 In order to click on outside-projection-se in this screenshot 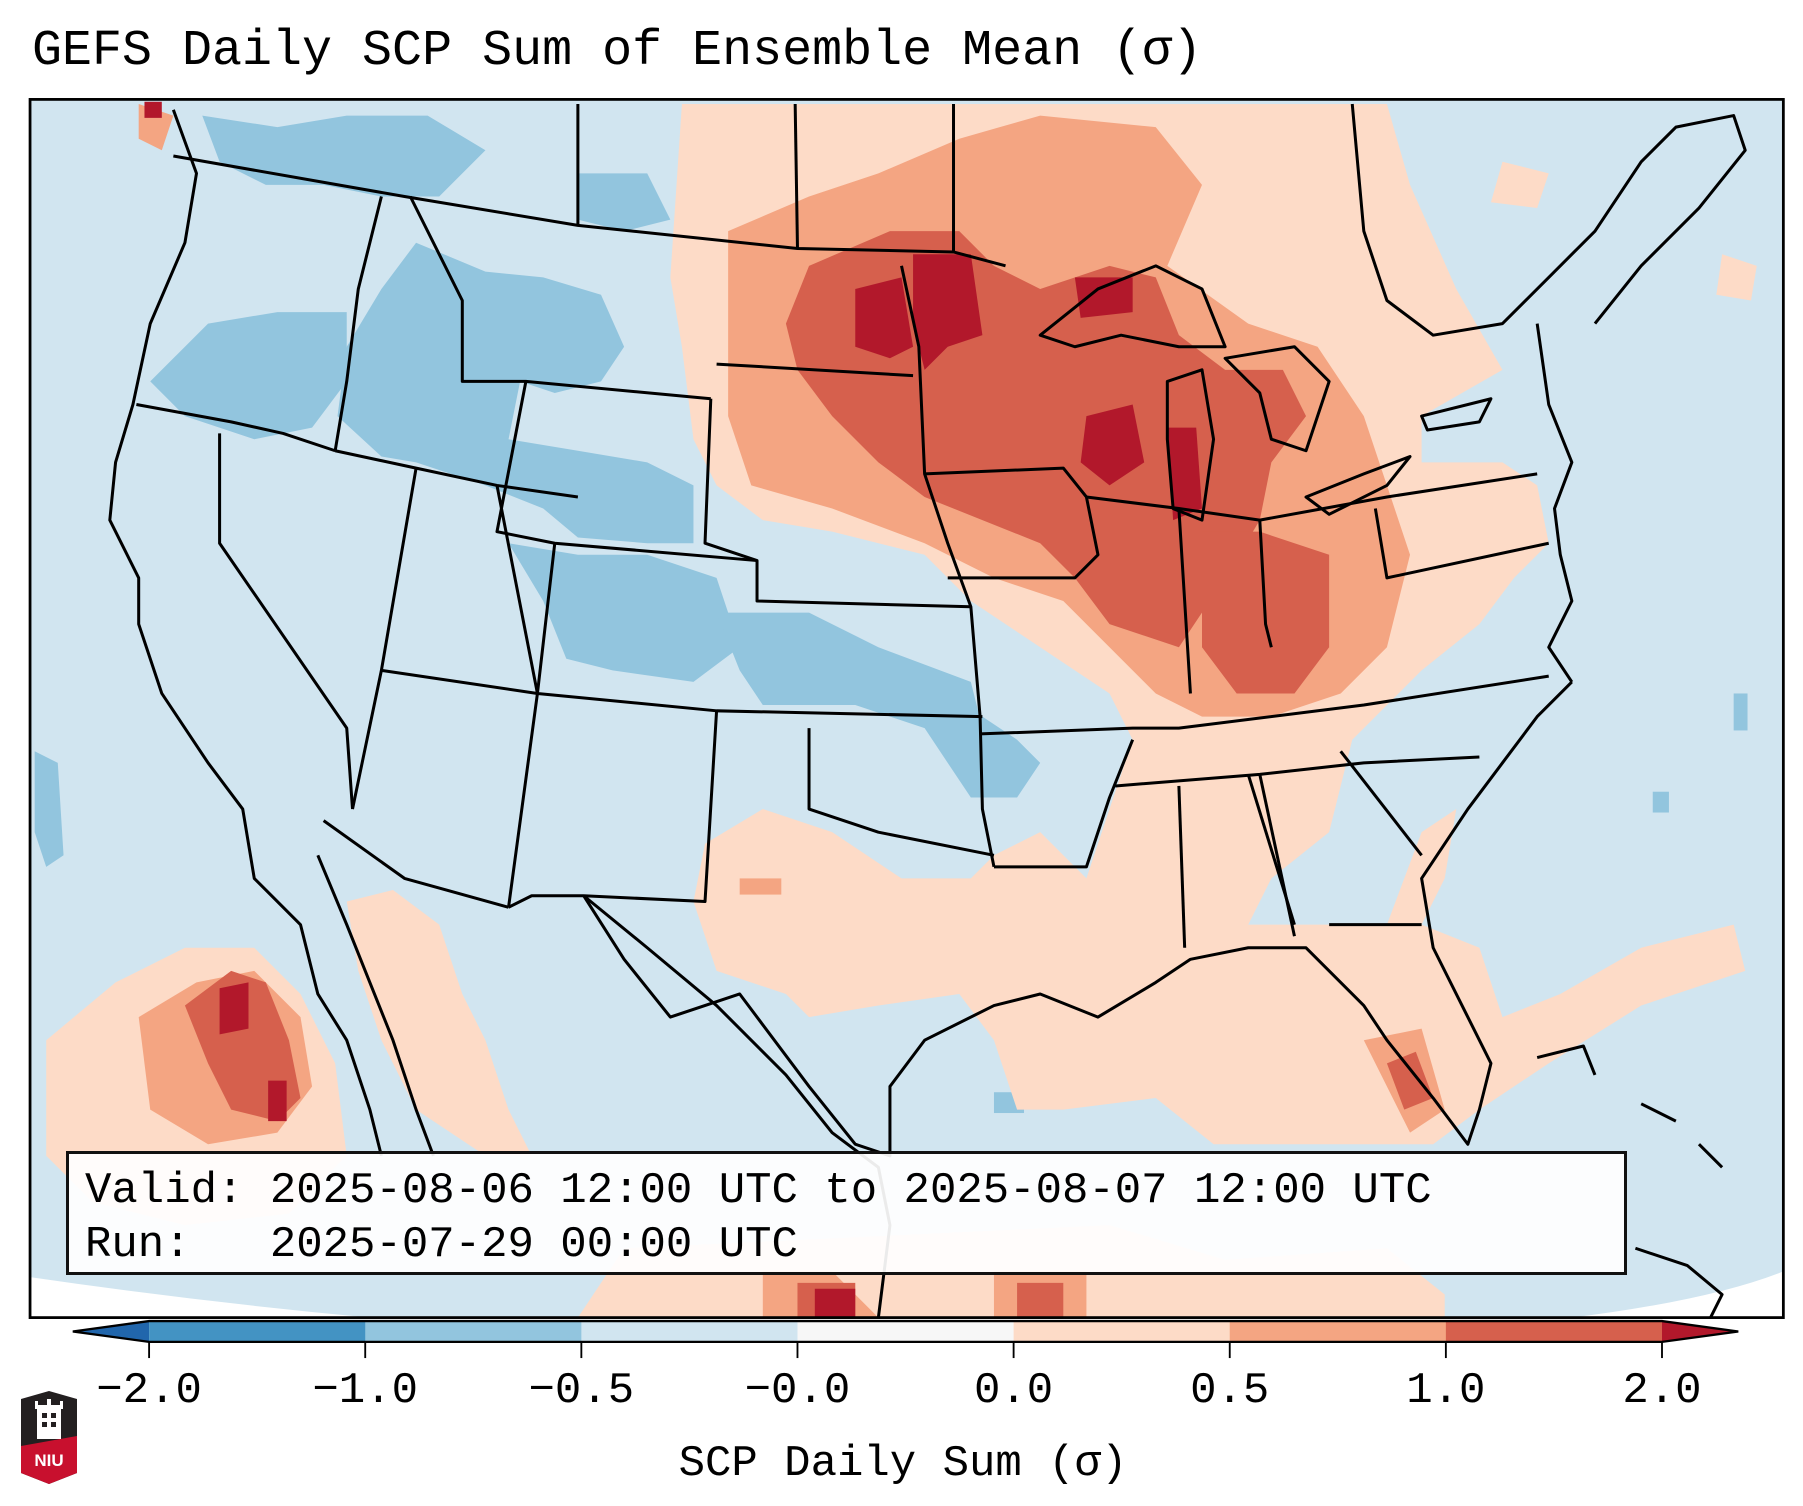, I will do `click(1677, 1294)`.